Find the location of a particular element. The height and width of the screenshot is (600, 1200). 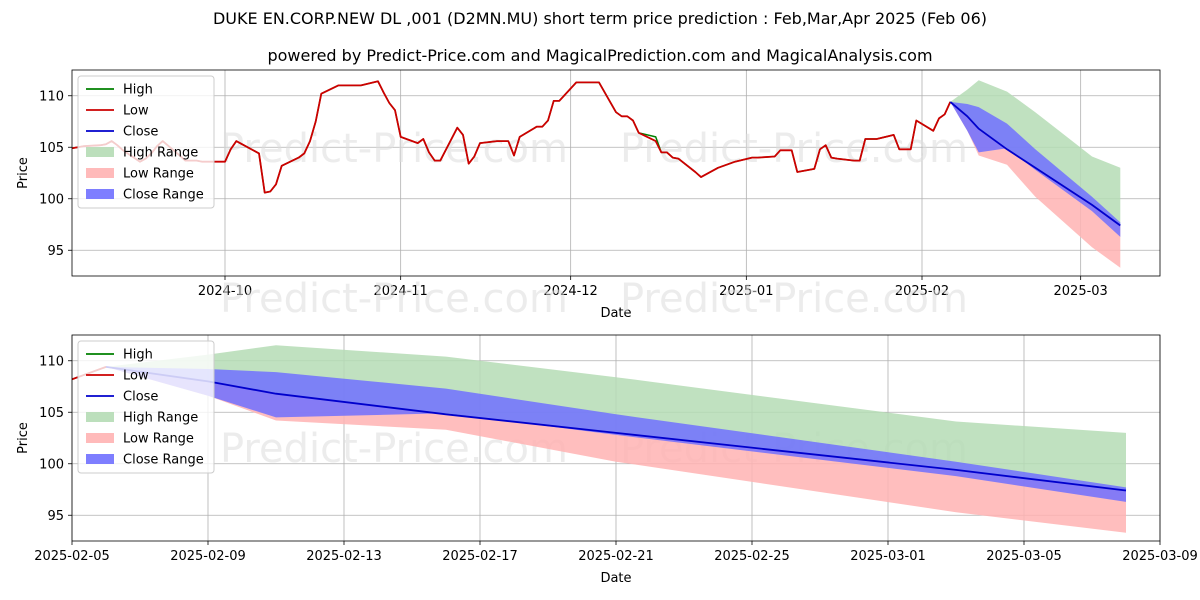

low-series-line is located at coordinates (512, 137).